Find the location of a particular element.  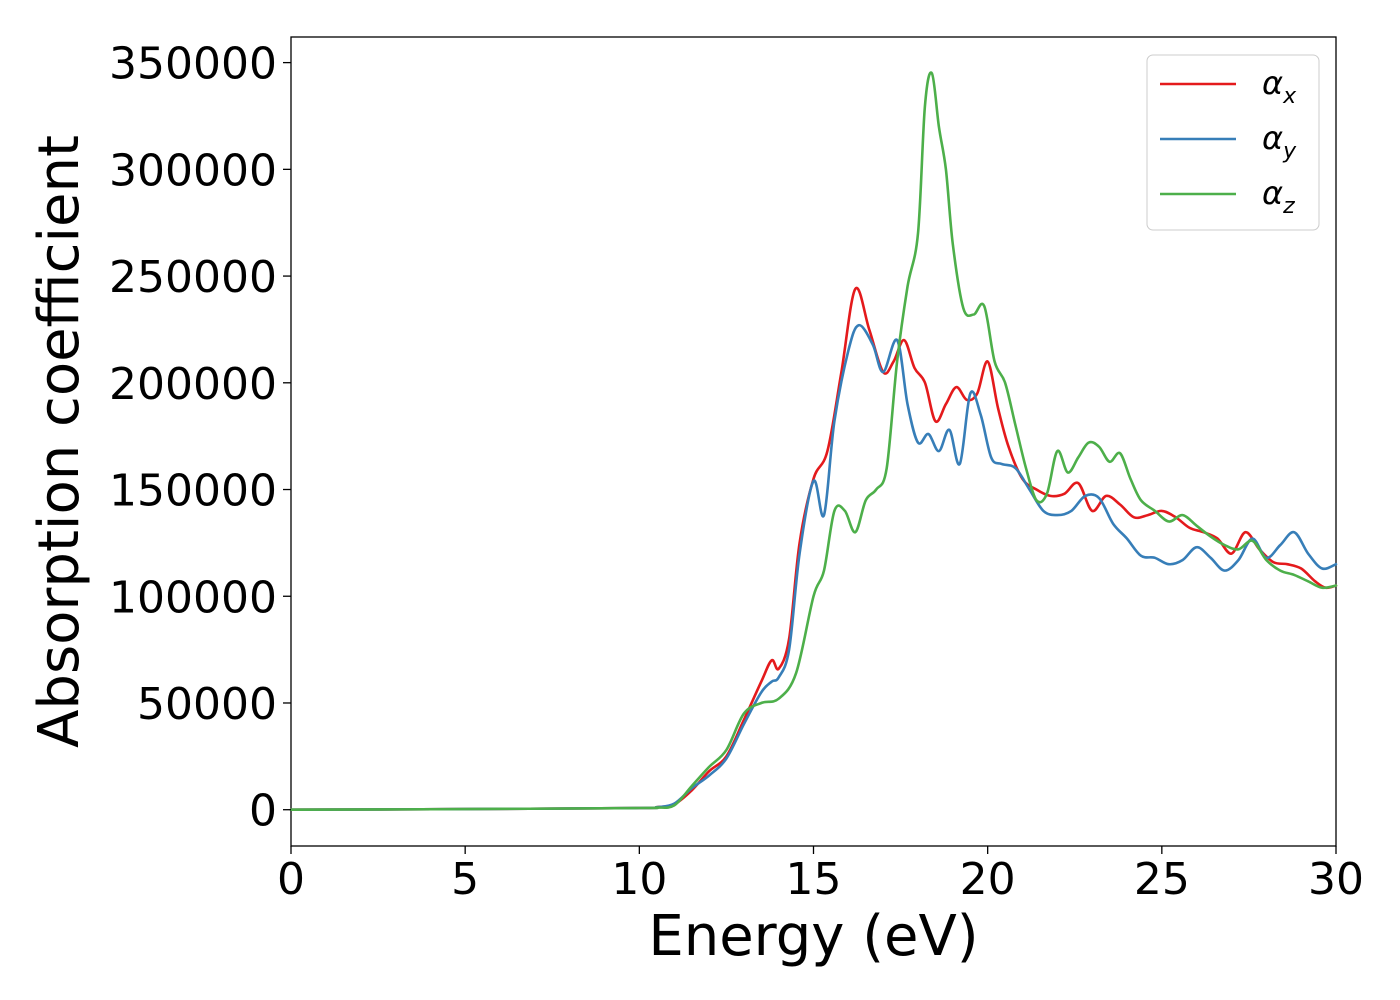

y-tick-label: 250000 is located at coordinates (193, 277).